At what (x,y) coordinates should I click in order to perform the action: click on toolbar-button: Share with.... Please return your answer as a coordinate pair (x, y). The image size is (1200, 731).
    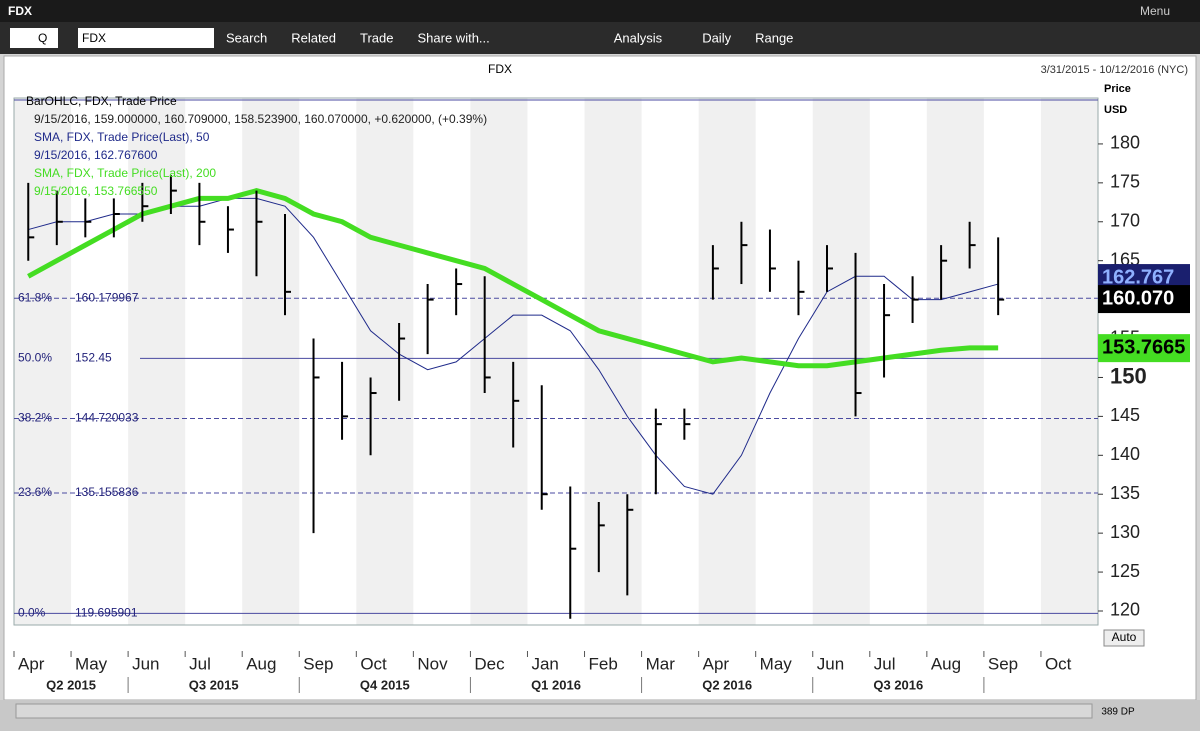
    Looking at the image, I should click on (454, 37).